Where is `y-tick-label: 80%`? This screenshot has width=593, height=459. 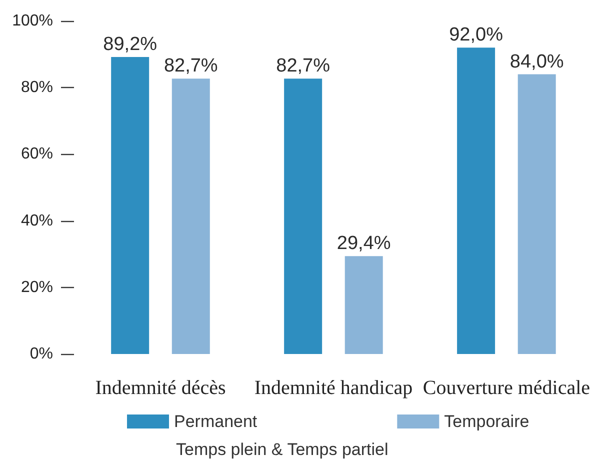 y-tick-label: 80% is located at coordinates (36, 87).